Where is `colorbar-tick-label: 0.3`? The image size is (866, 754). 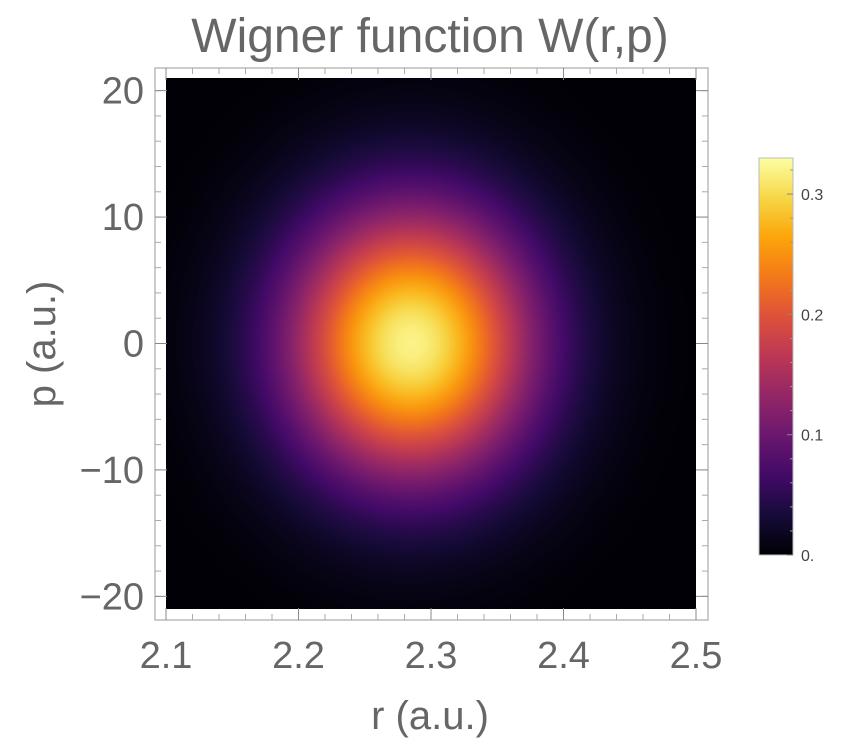 colorbar-tick-label: 0.3 is located at coordinates (812, 195).